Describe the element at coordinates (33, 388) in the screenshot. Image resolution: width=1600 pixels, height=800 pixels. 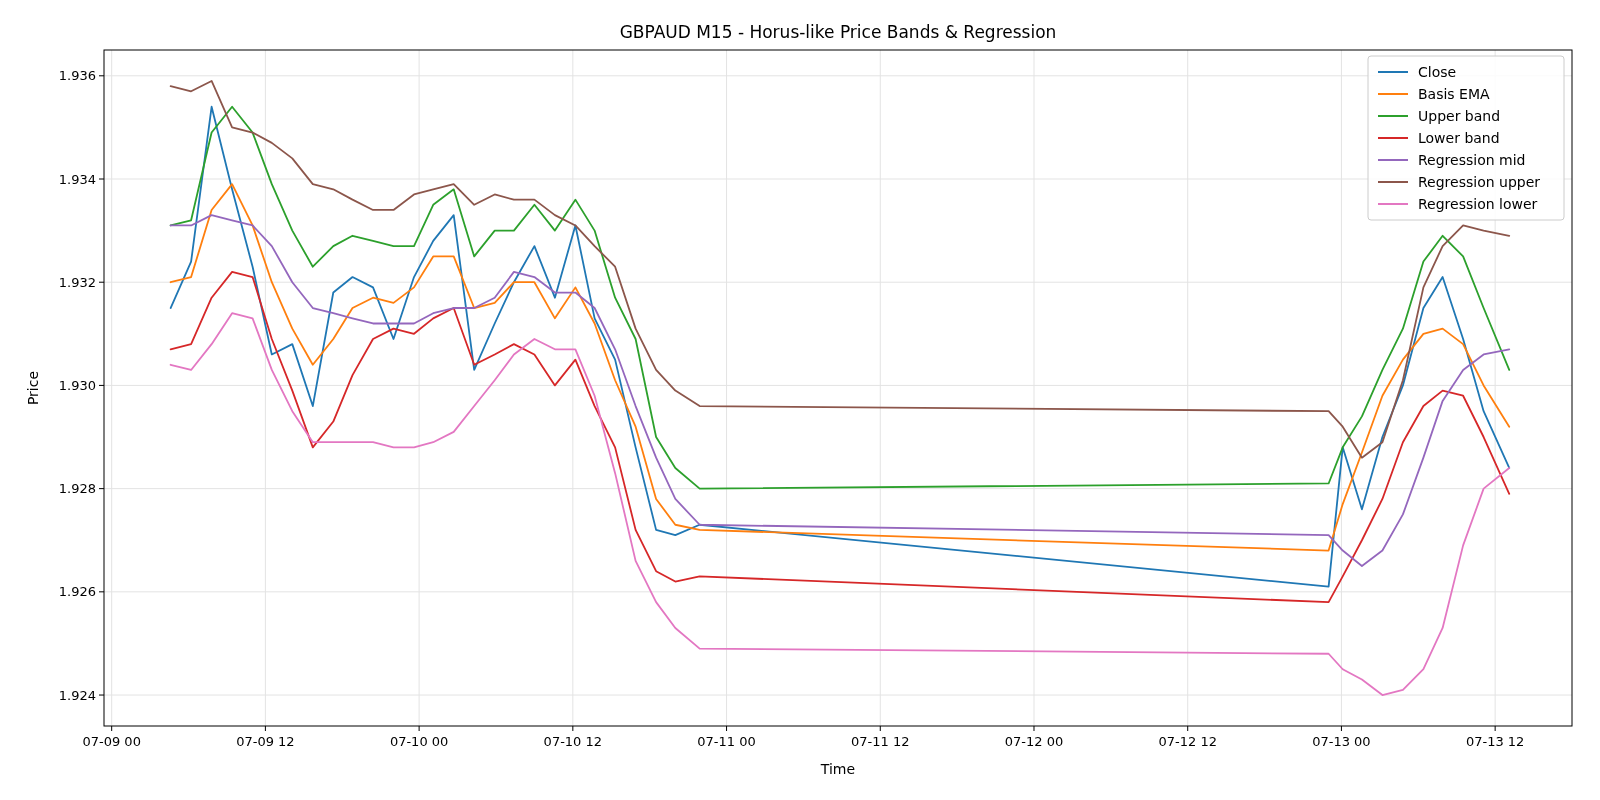
I see `y-axis-title: Price` at that location.